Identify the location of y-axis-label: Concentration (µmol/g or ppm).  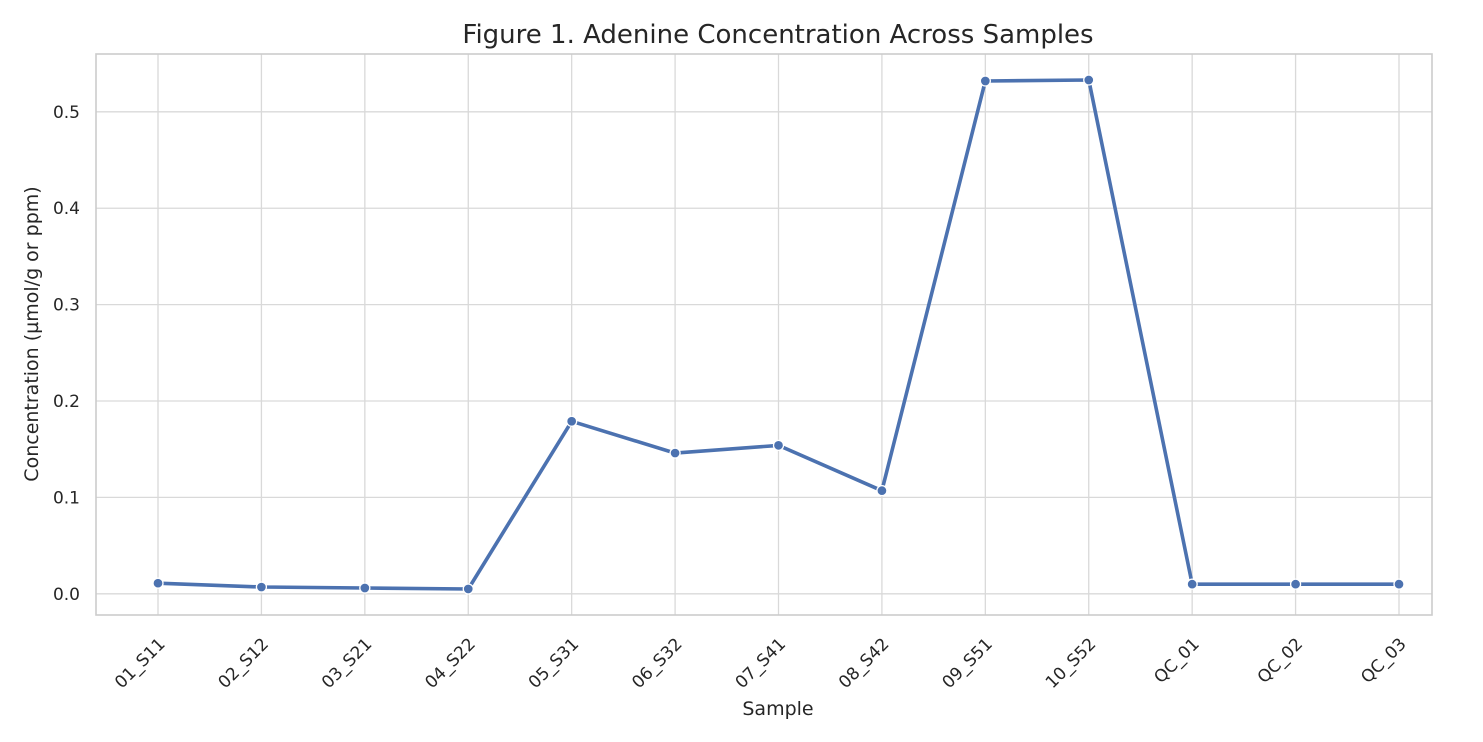
(32, 333).